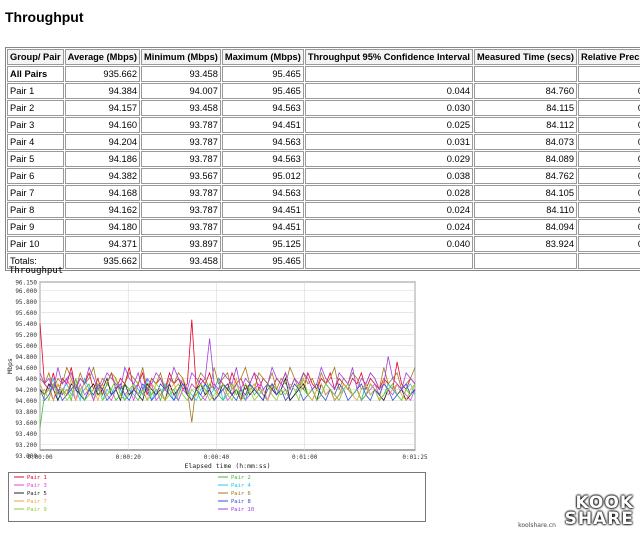  What do you see at coordinates (526, 210) in the screenshot?
I see `table-cell: 84.110` at bounding box center [526, 210].